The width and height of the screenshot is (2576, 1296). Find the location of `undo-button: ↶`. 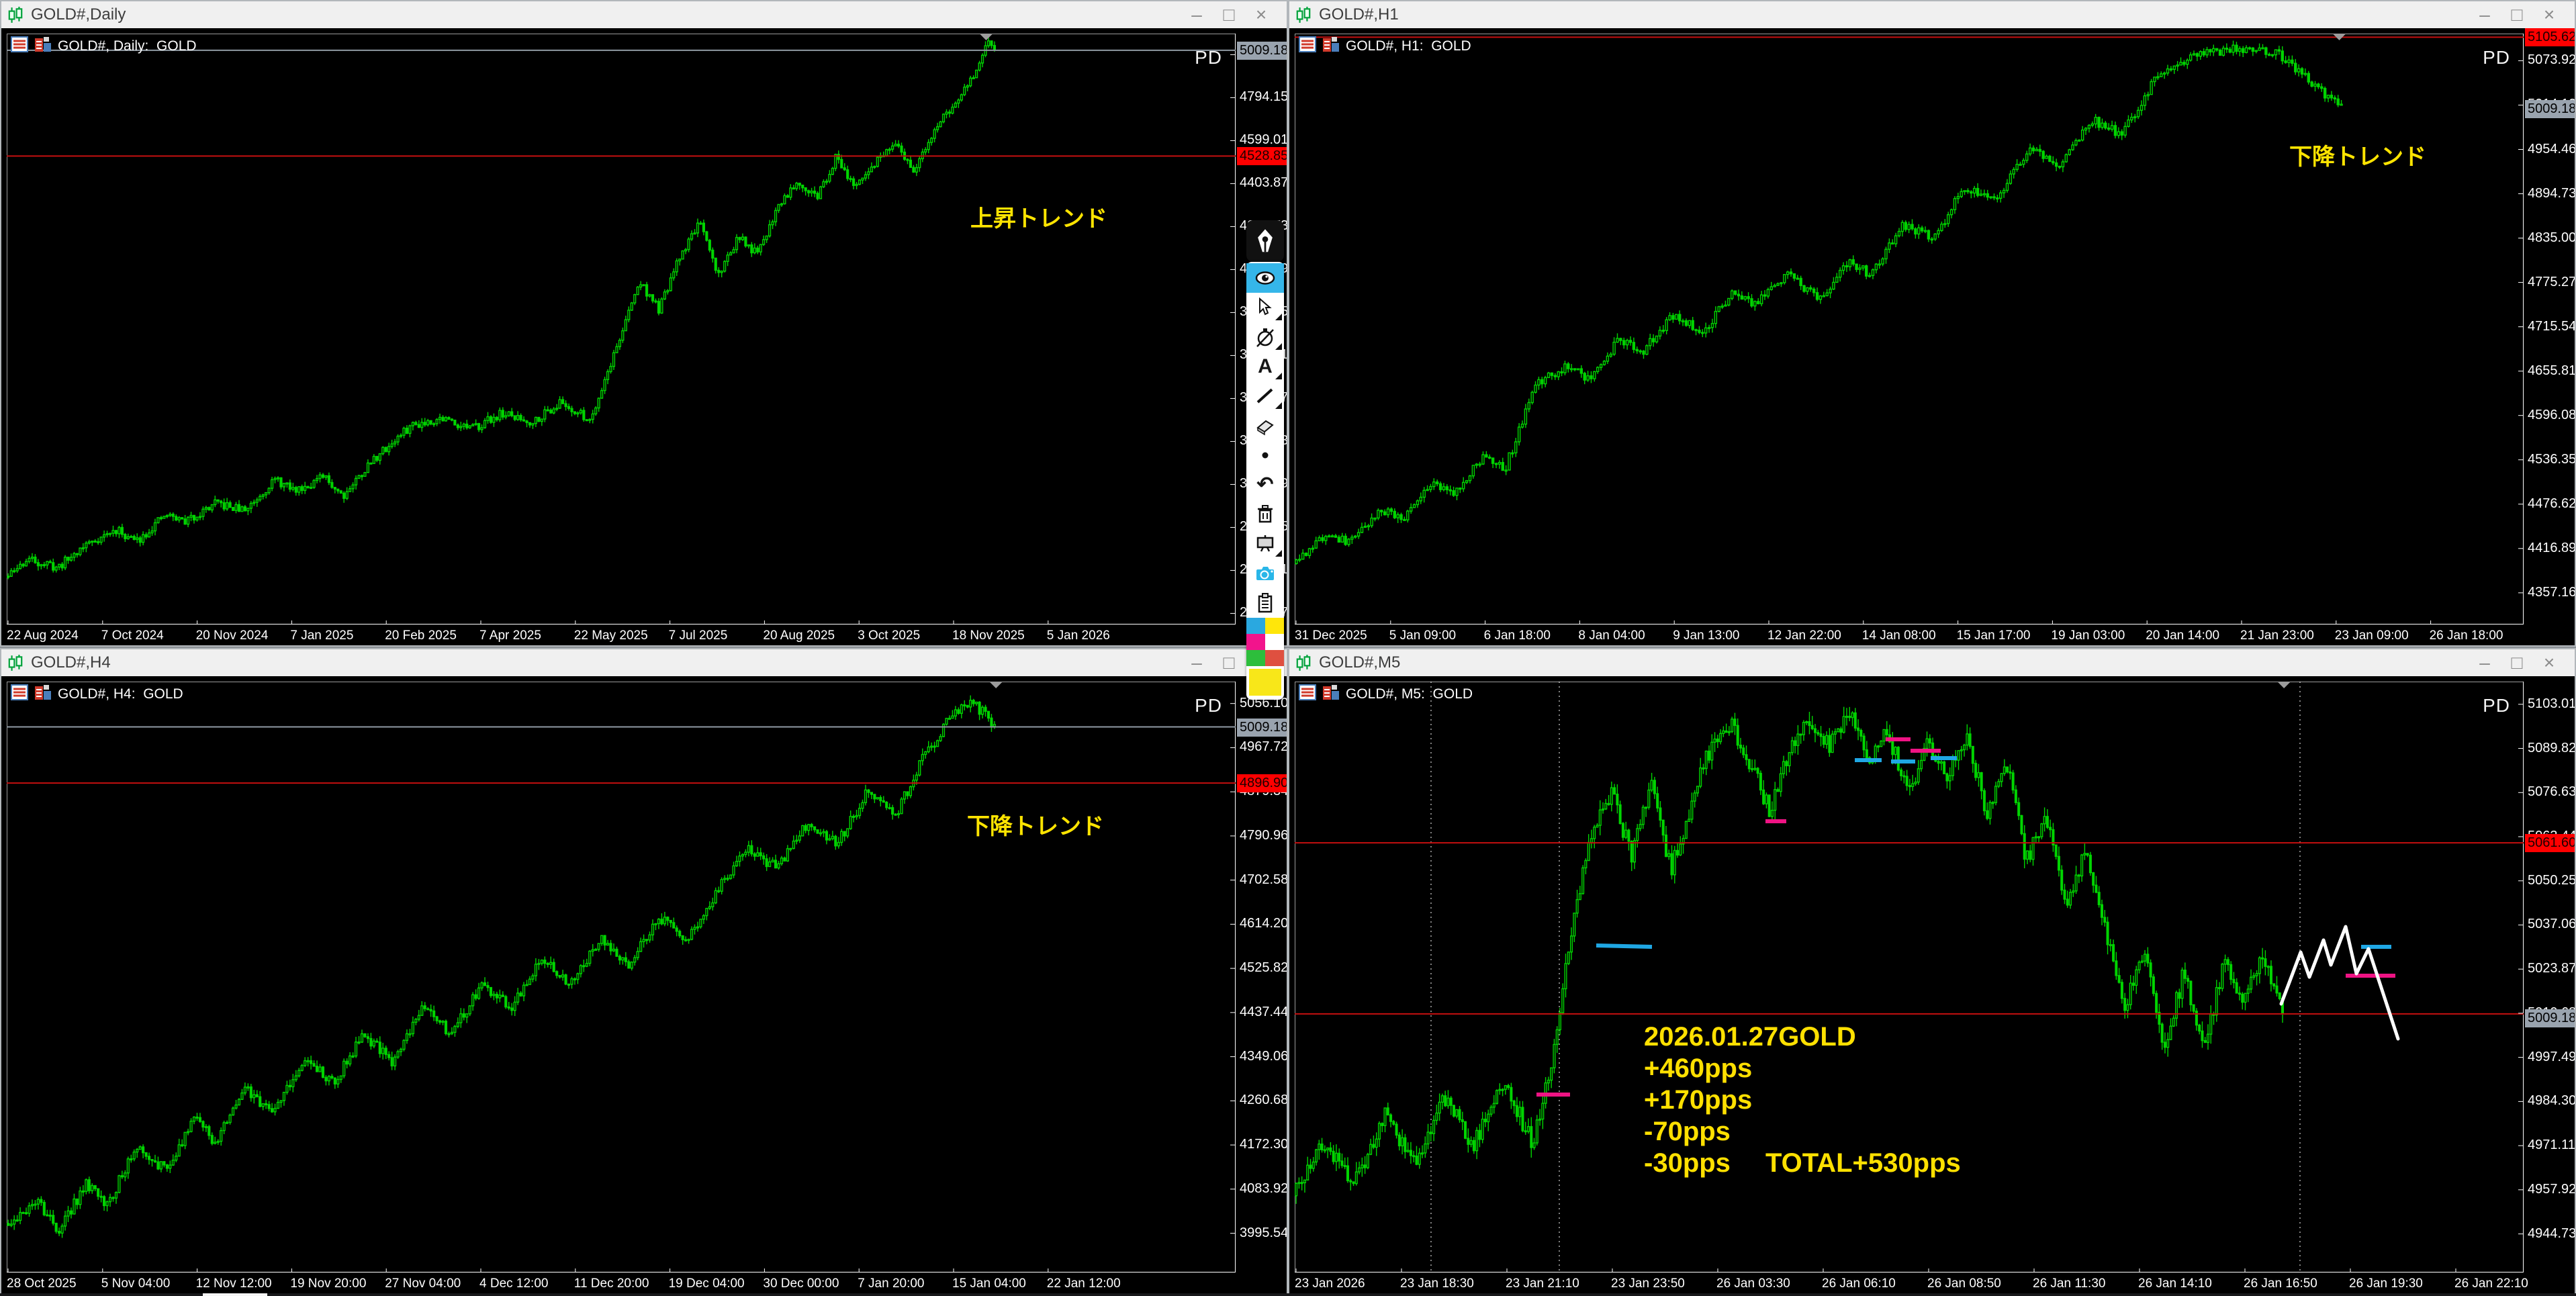

undo-button: ↶ is located at coordinates (1265, 485).